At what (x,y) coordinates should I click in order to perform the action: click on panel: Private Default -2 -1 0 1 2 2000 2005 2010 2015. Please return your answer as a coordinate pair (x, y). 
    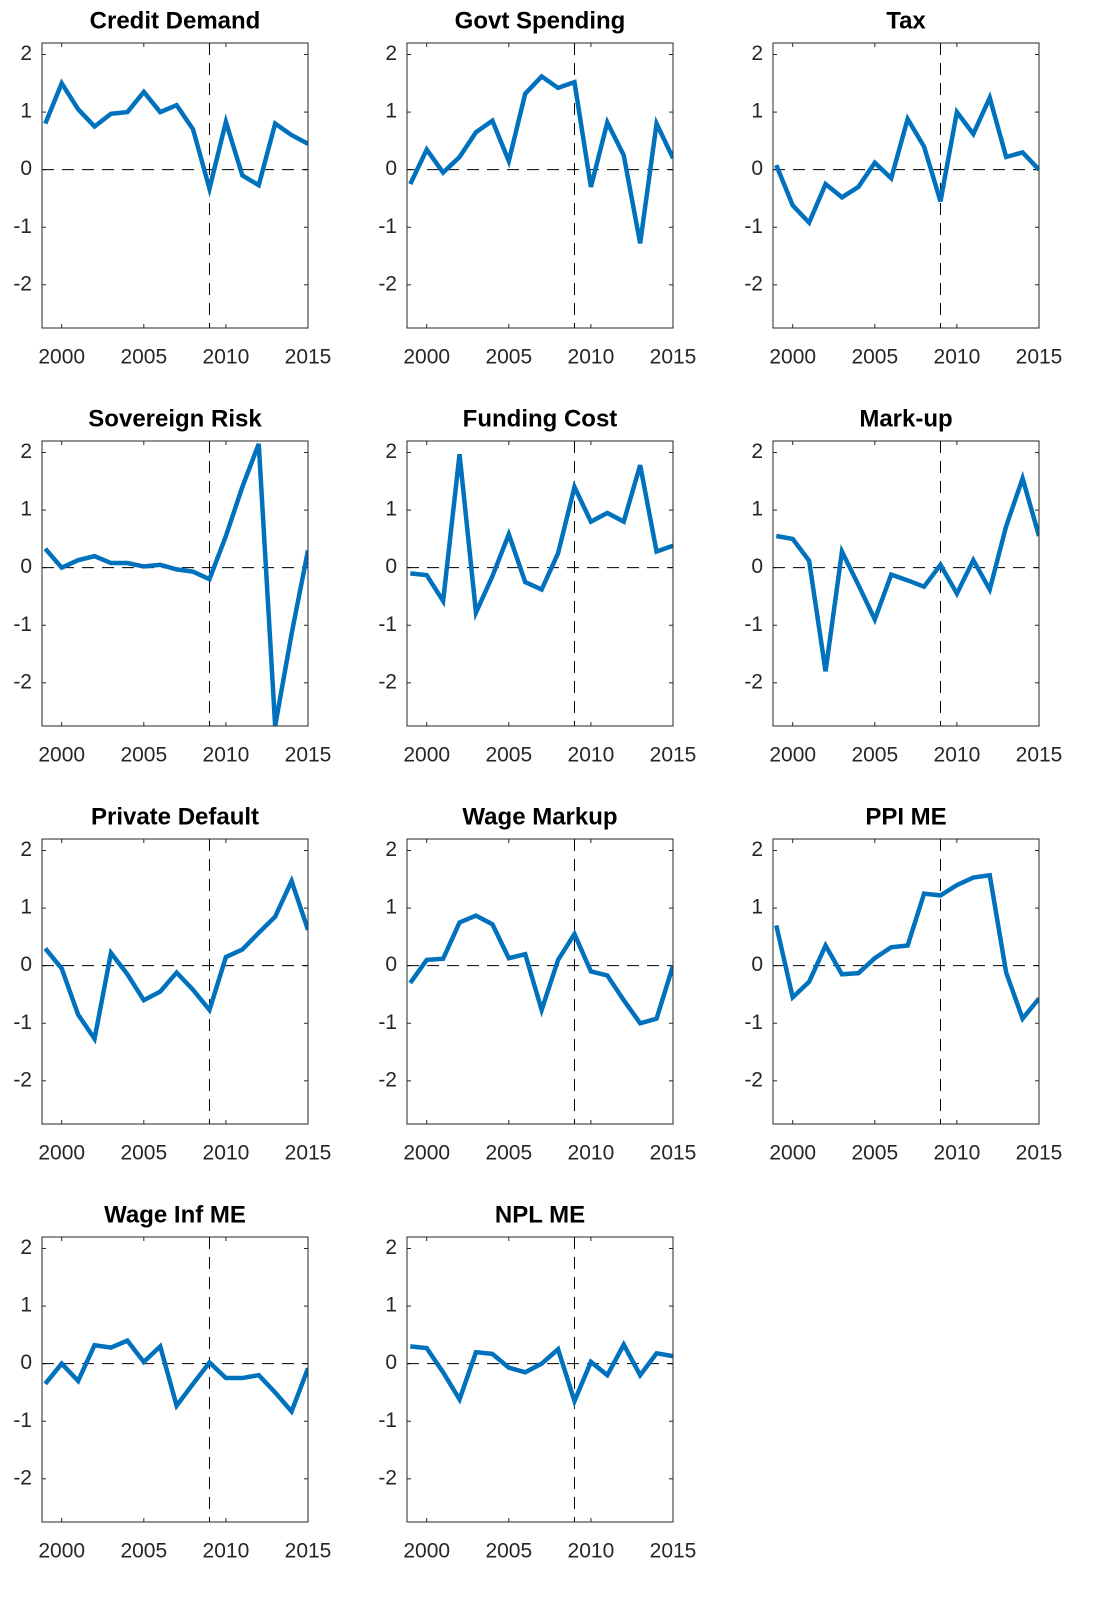
    Looking at the image, I should click on (172, 983).